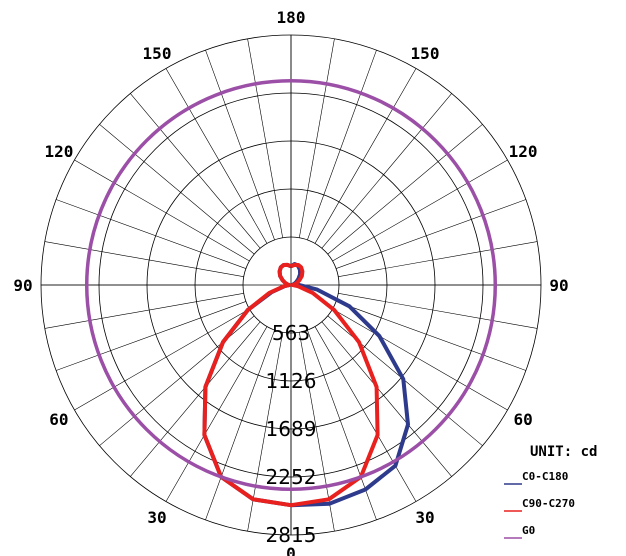 This screenshot has height=556, width=626. What do you see at coordinates (563, 452) in the screenshot?
I see `unit-label: UNIT: cd` at bounding box center [563, 452].